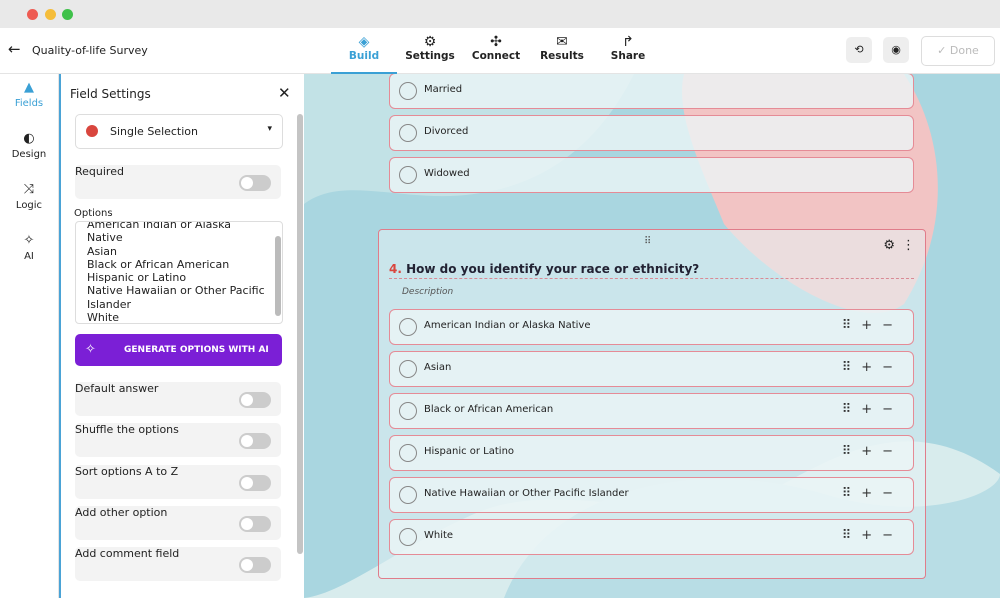 This screenshot has height=598, width=1000. What do you see at coordinates (29, 154) in the screenshot?
I see `rail-label: Design` at bounding box center [29, 154].